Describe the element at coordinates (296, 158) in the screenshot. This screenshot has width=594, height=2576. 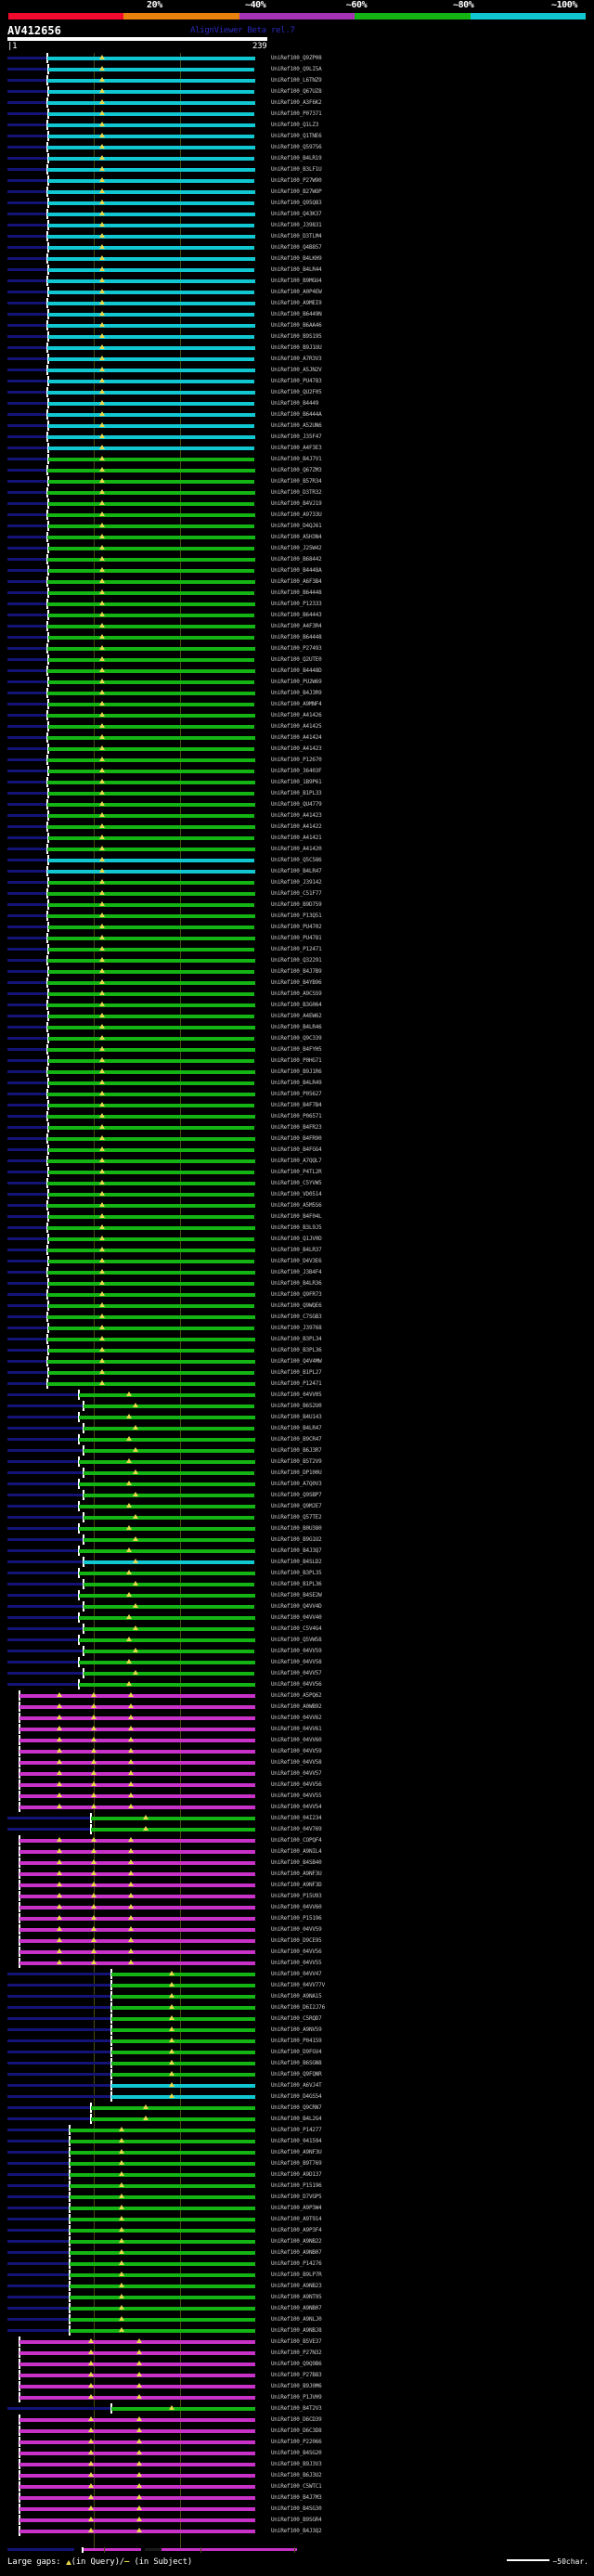
I see `sequence-id-label: UniRef100_B4LR19` at that location.